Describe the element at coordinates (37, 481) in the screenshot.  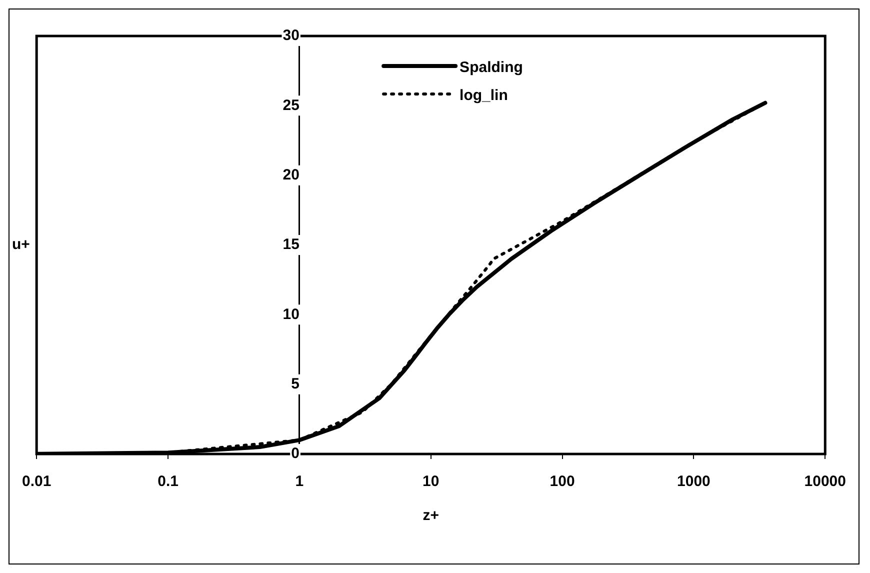
I see `x-tick-label: 0.01` at that location.